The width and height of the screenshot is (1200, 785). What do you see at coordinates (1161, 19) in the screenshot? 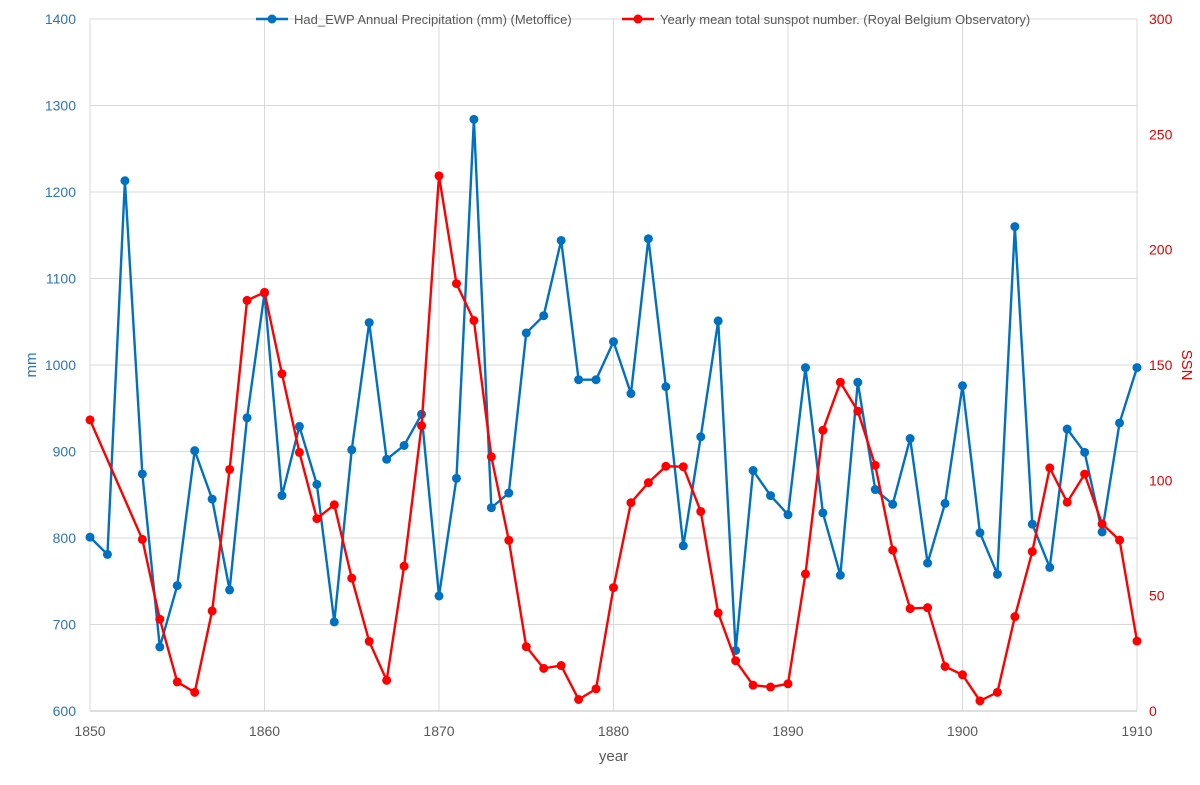
I see `y-right-tick-label: 300` at bounding box center [1161, 19].